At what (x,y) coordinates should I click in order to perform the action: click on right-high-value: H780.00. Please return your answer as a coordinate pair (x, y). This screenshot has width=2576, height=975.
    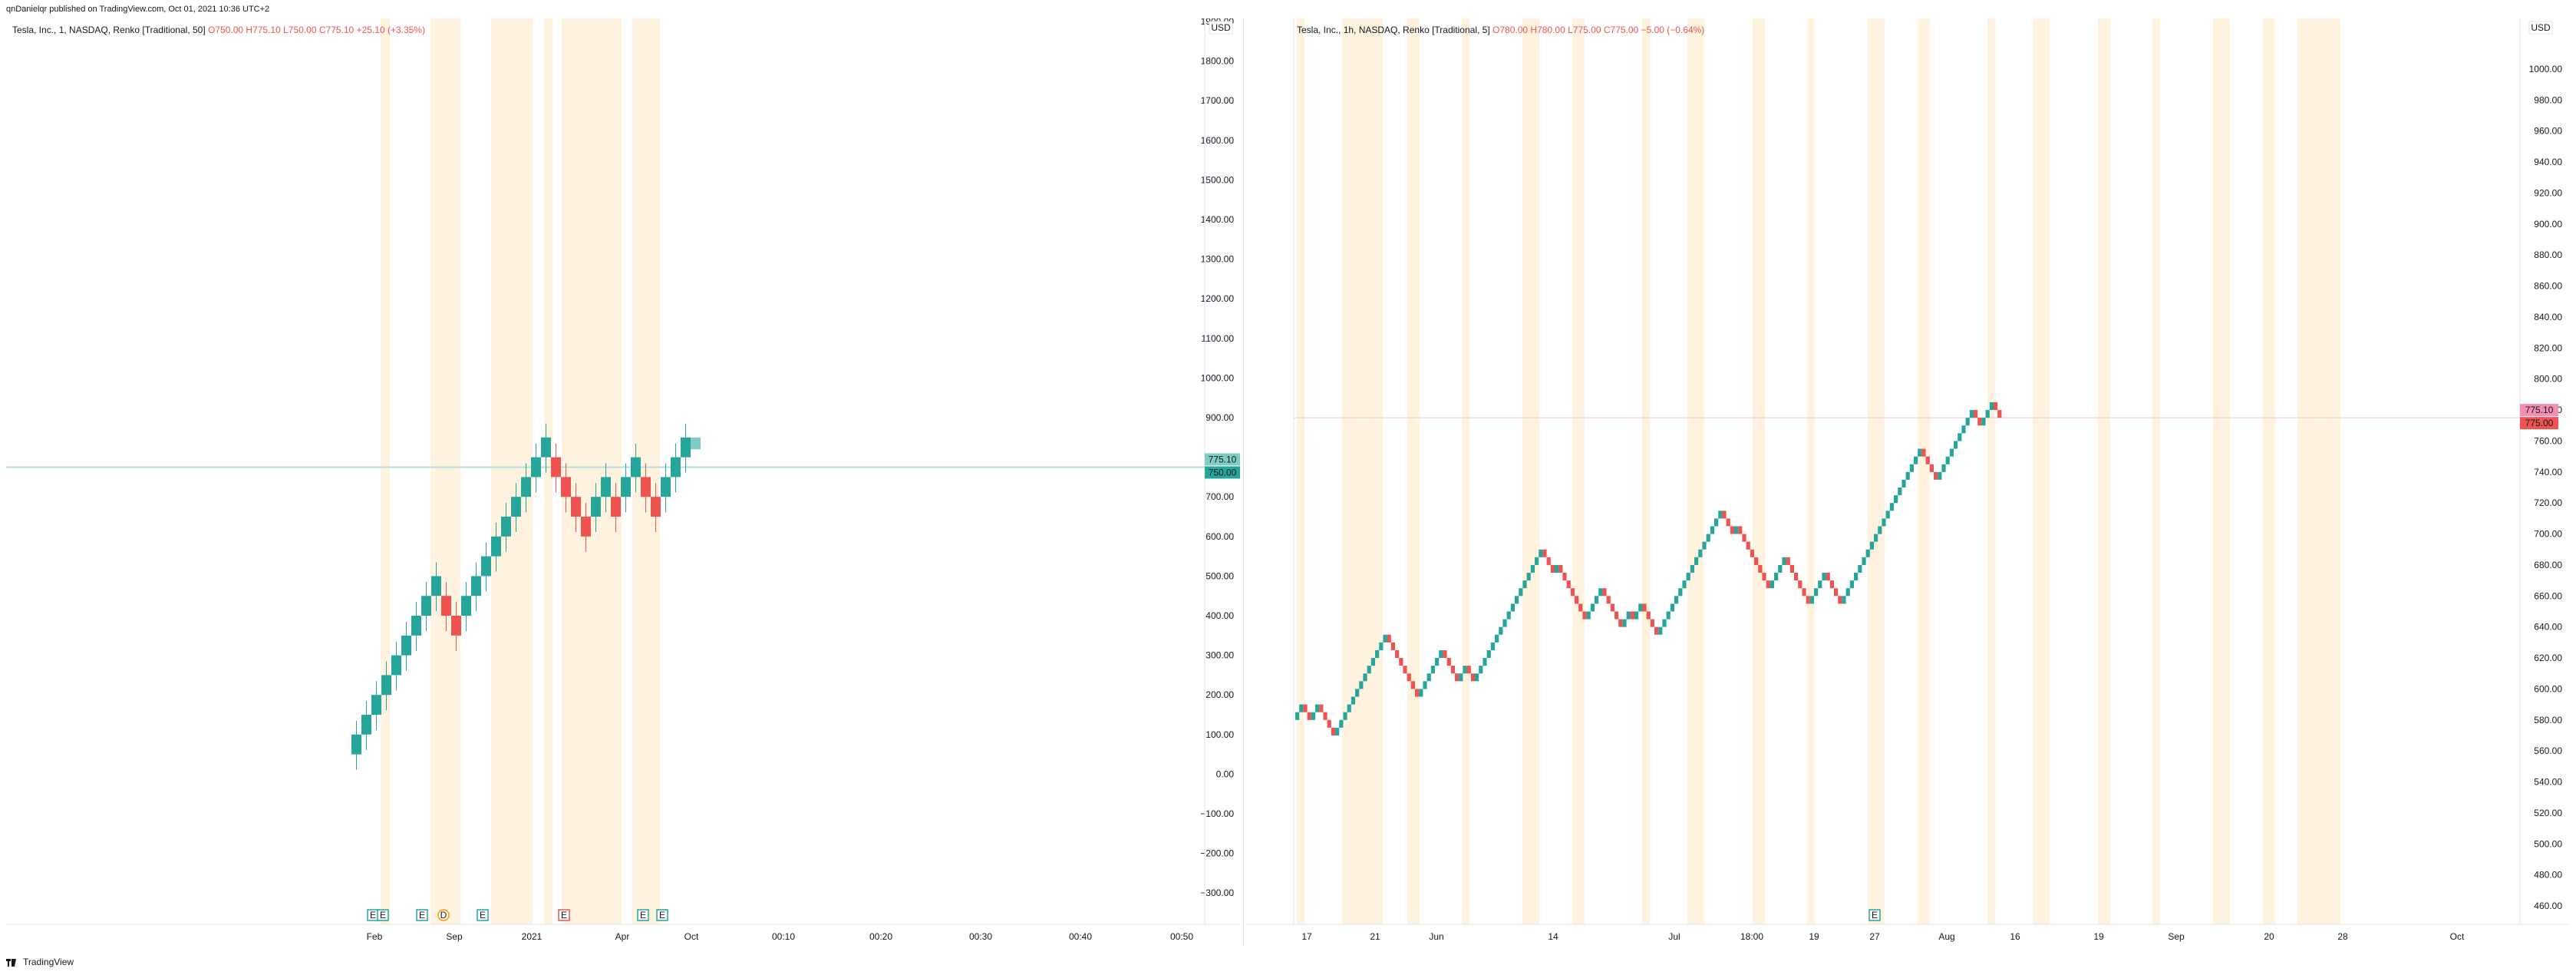
    Looking at the image, I should click on (1547, 30).